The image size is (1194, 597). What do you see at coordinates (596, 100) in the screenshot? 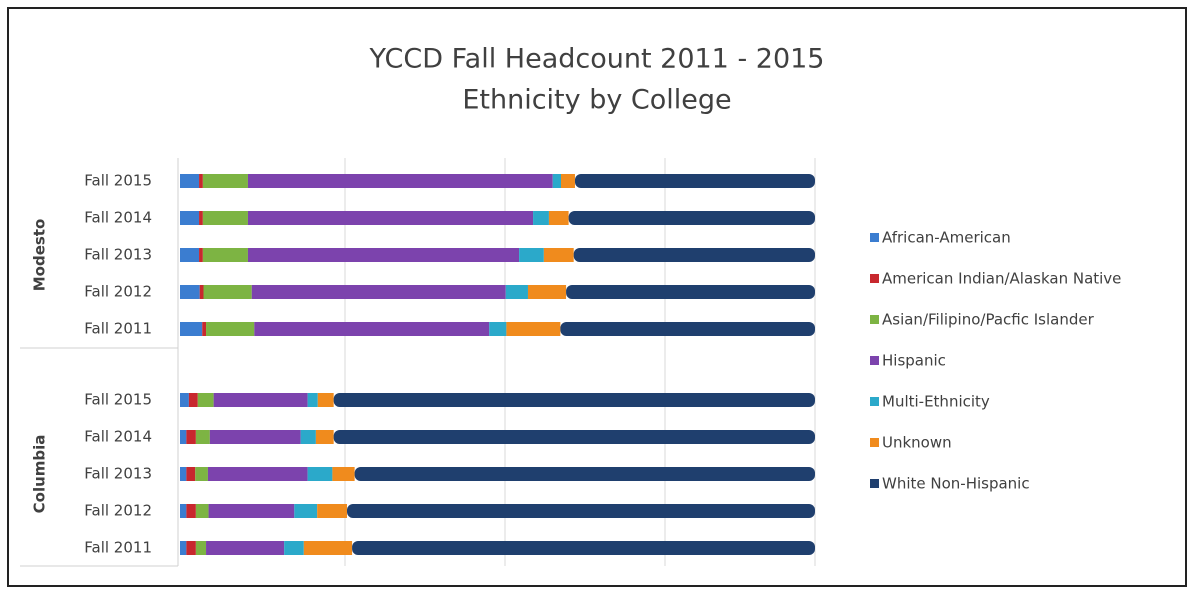
I see `chart-subtitle: Ethnicity by College` at bounding box center [596, 100].